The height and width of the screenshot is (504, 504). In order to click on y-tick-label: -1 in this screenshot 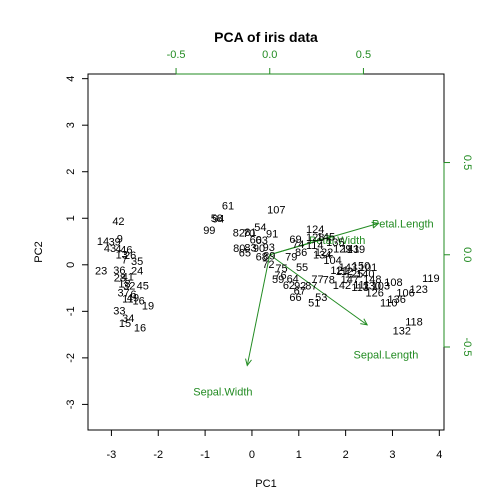, I will do `click(71, 311)`.